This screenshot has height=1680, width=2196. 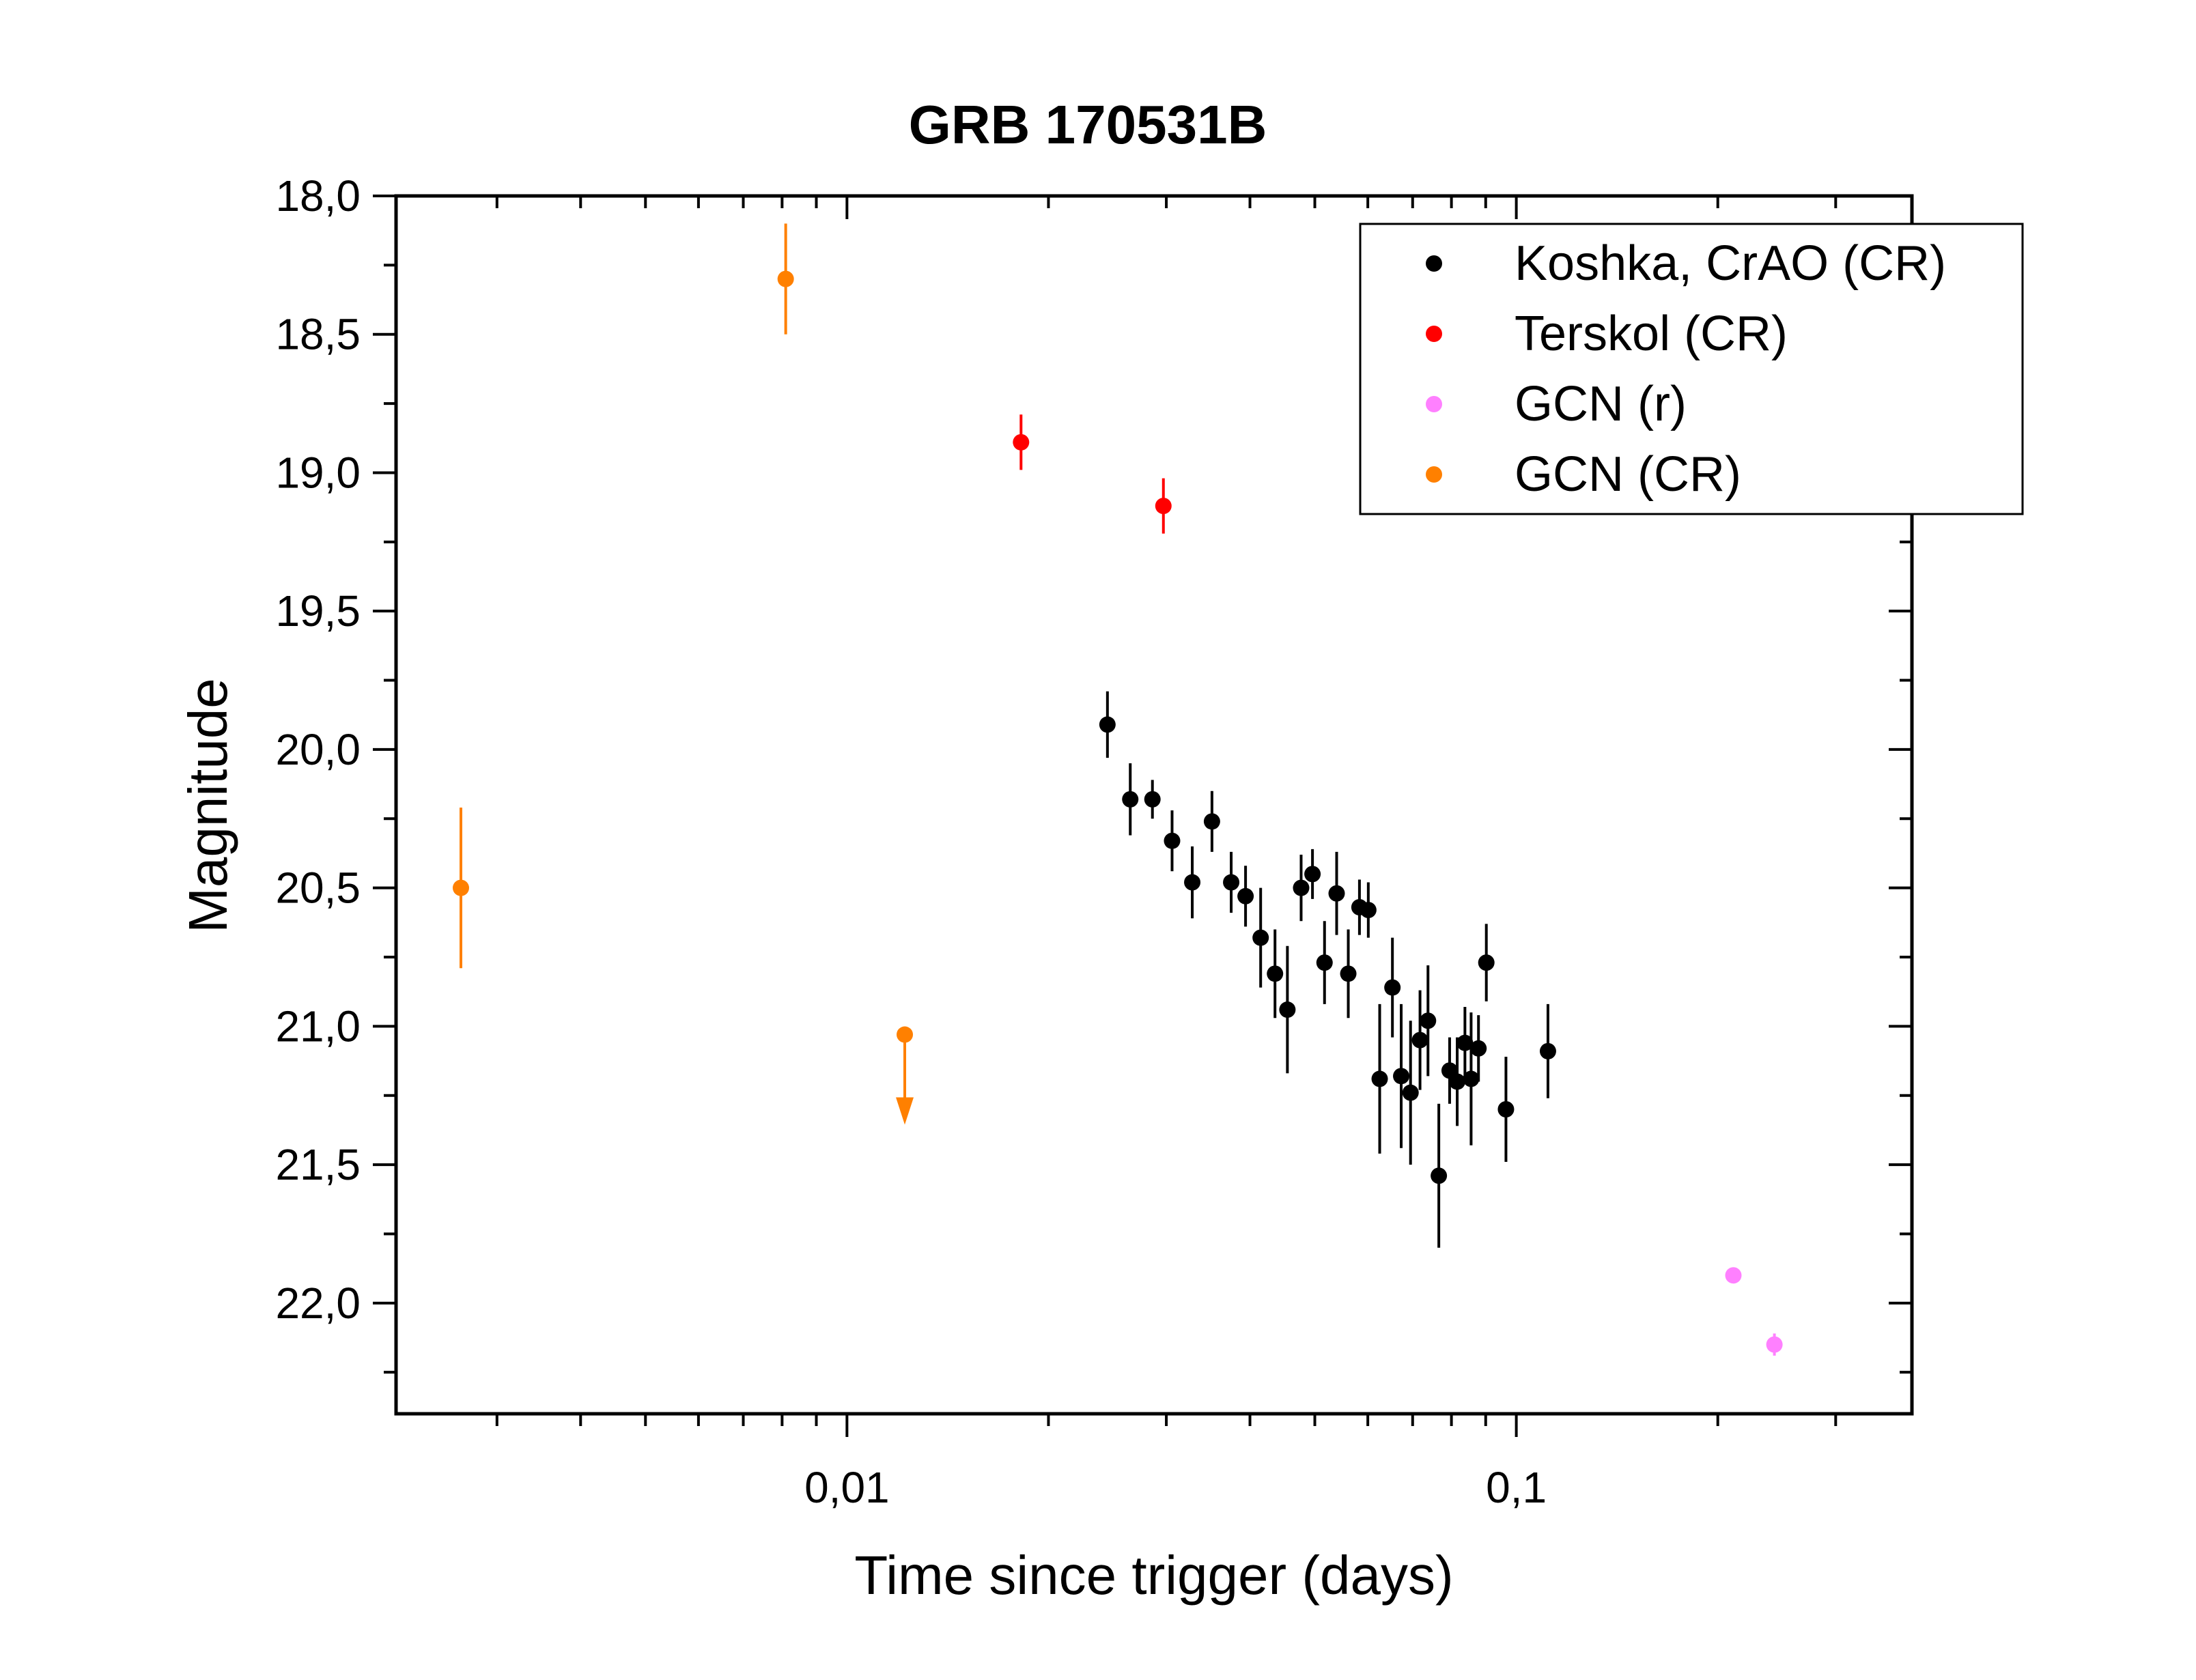 What do you see at coordinates (906, 1034) in the screenshot?
I see `upper-limit-point` at bounding box center [906, 1034].